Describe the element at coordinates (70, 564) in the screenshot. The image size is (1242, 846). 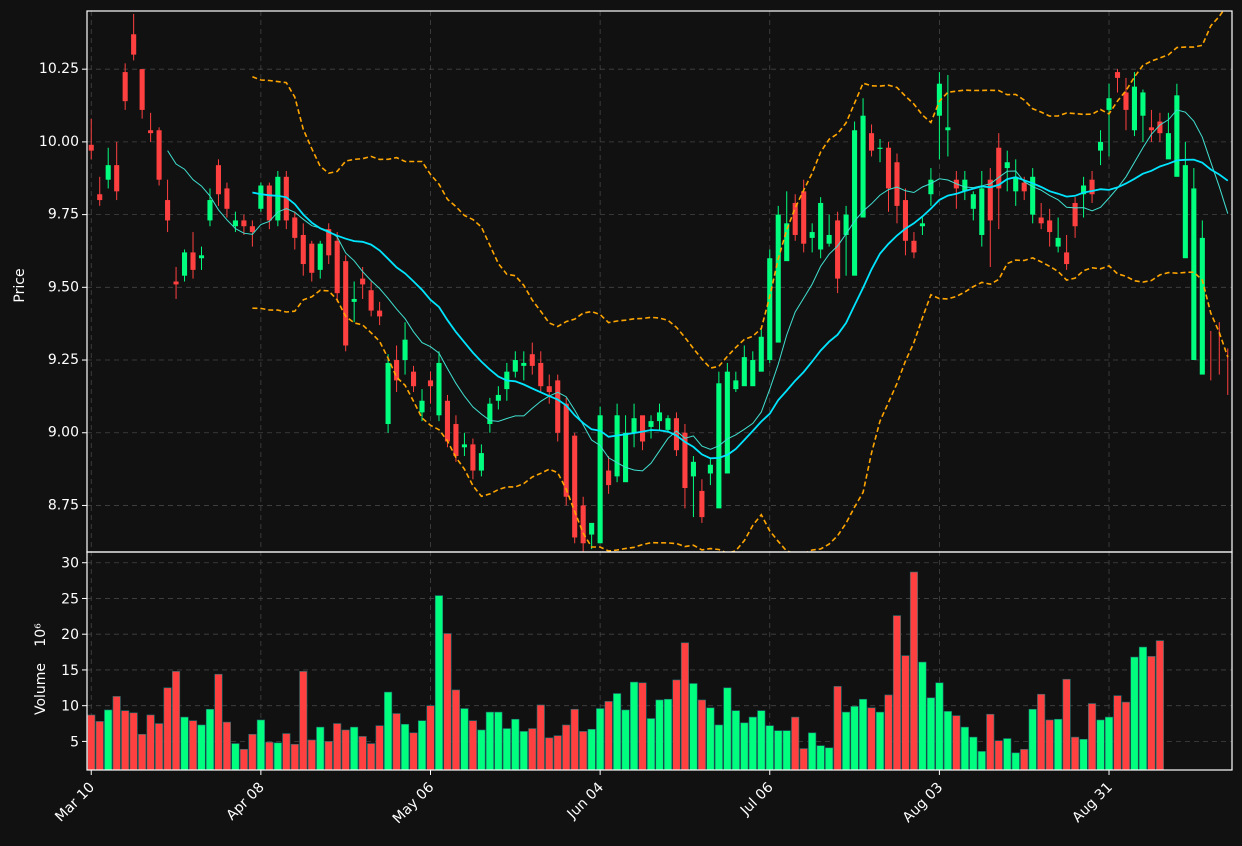
I see `volume-tick-label: 30` at that location.